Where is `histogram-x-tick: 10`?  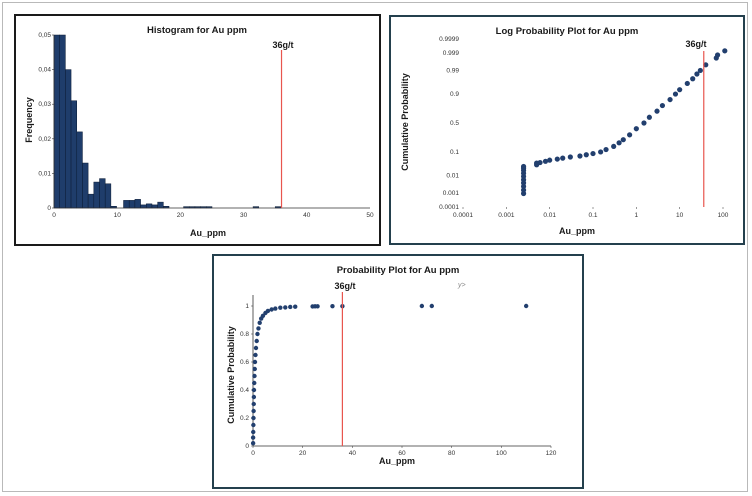 histogram-x-tick: 10 is located at coordinates (118, 215).